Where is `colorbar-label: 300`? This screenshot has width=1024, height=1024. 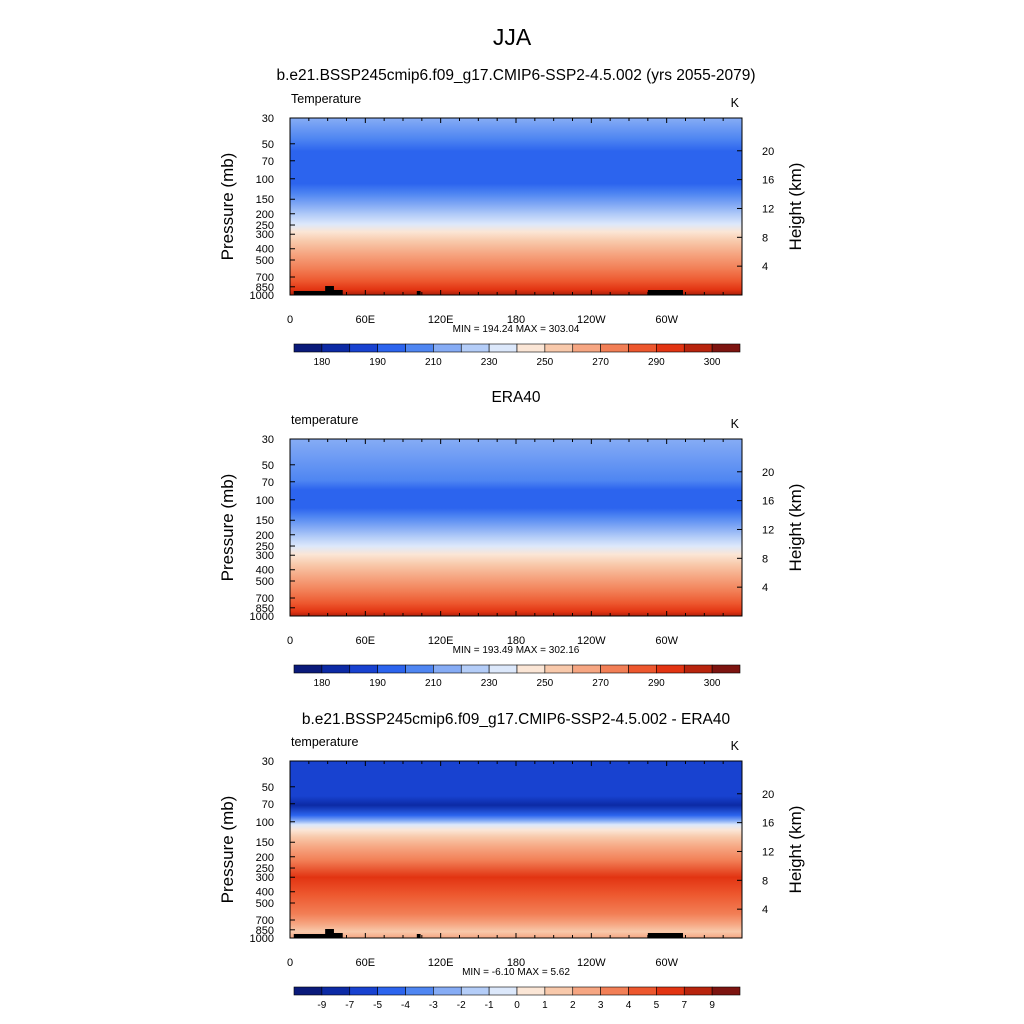
colorbar-label: 300 is located at coordinates (712, 362).